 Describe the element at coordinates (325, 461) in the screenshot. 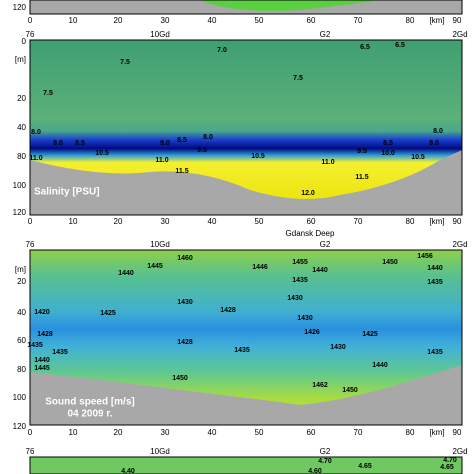

I see `contour-label: 4.70` at that location.